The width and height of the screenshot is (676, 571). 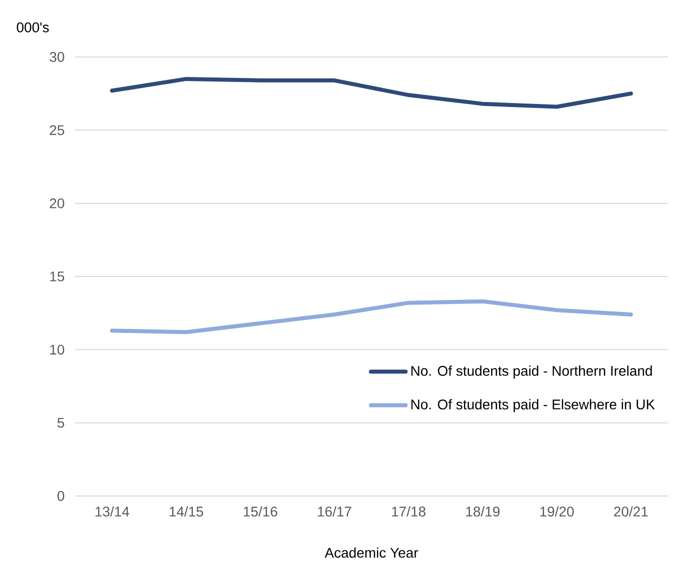 I want to click on y-tick-label: 20, so click(x=57, y=203).